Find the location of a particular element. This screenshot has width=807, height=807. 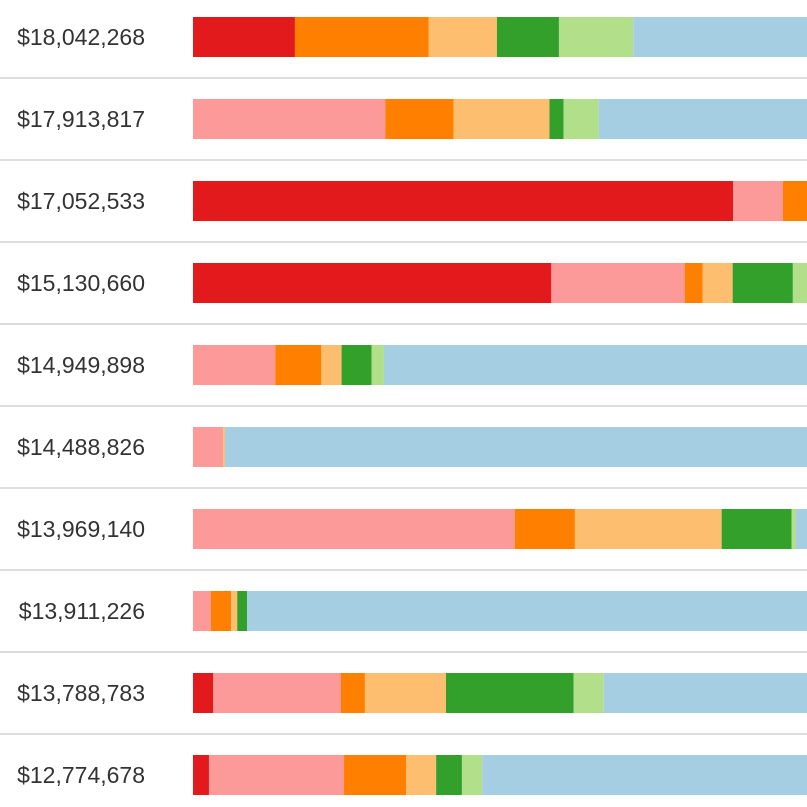

bar-row: $12,774,678 is located at coordinates (412, 775).